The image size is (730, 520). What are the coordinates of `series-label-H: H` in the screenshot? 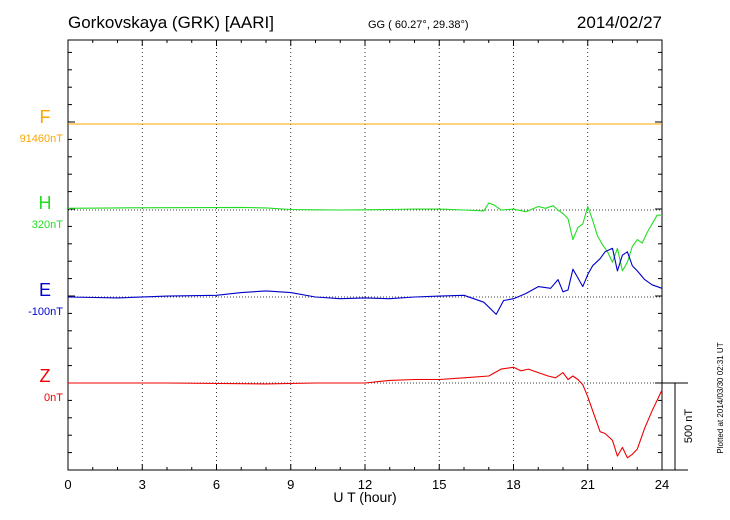 It's located at (45, 203).